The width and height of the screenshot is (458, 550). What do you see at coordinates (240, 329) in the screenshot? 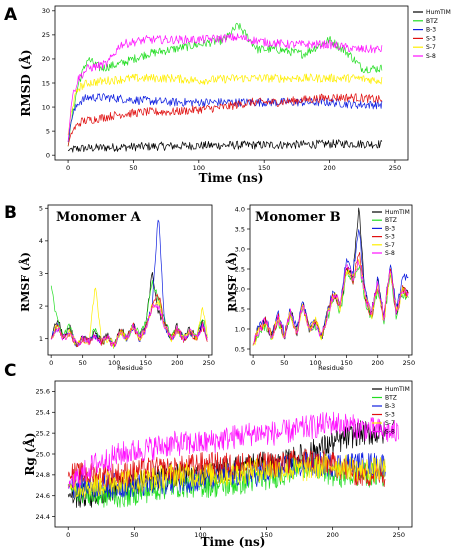
I see `rmsf-b-y-tick-label: 1.0` at bounding box center [240, 329].